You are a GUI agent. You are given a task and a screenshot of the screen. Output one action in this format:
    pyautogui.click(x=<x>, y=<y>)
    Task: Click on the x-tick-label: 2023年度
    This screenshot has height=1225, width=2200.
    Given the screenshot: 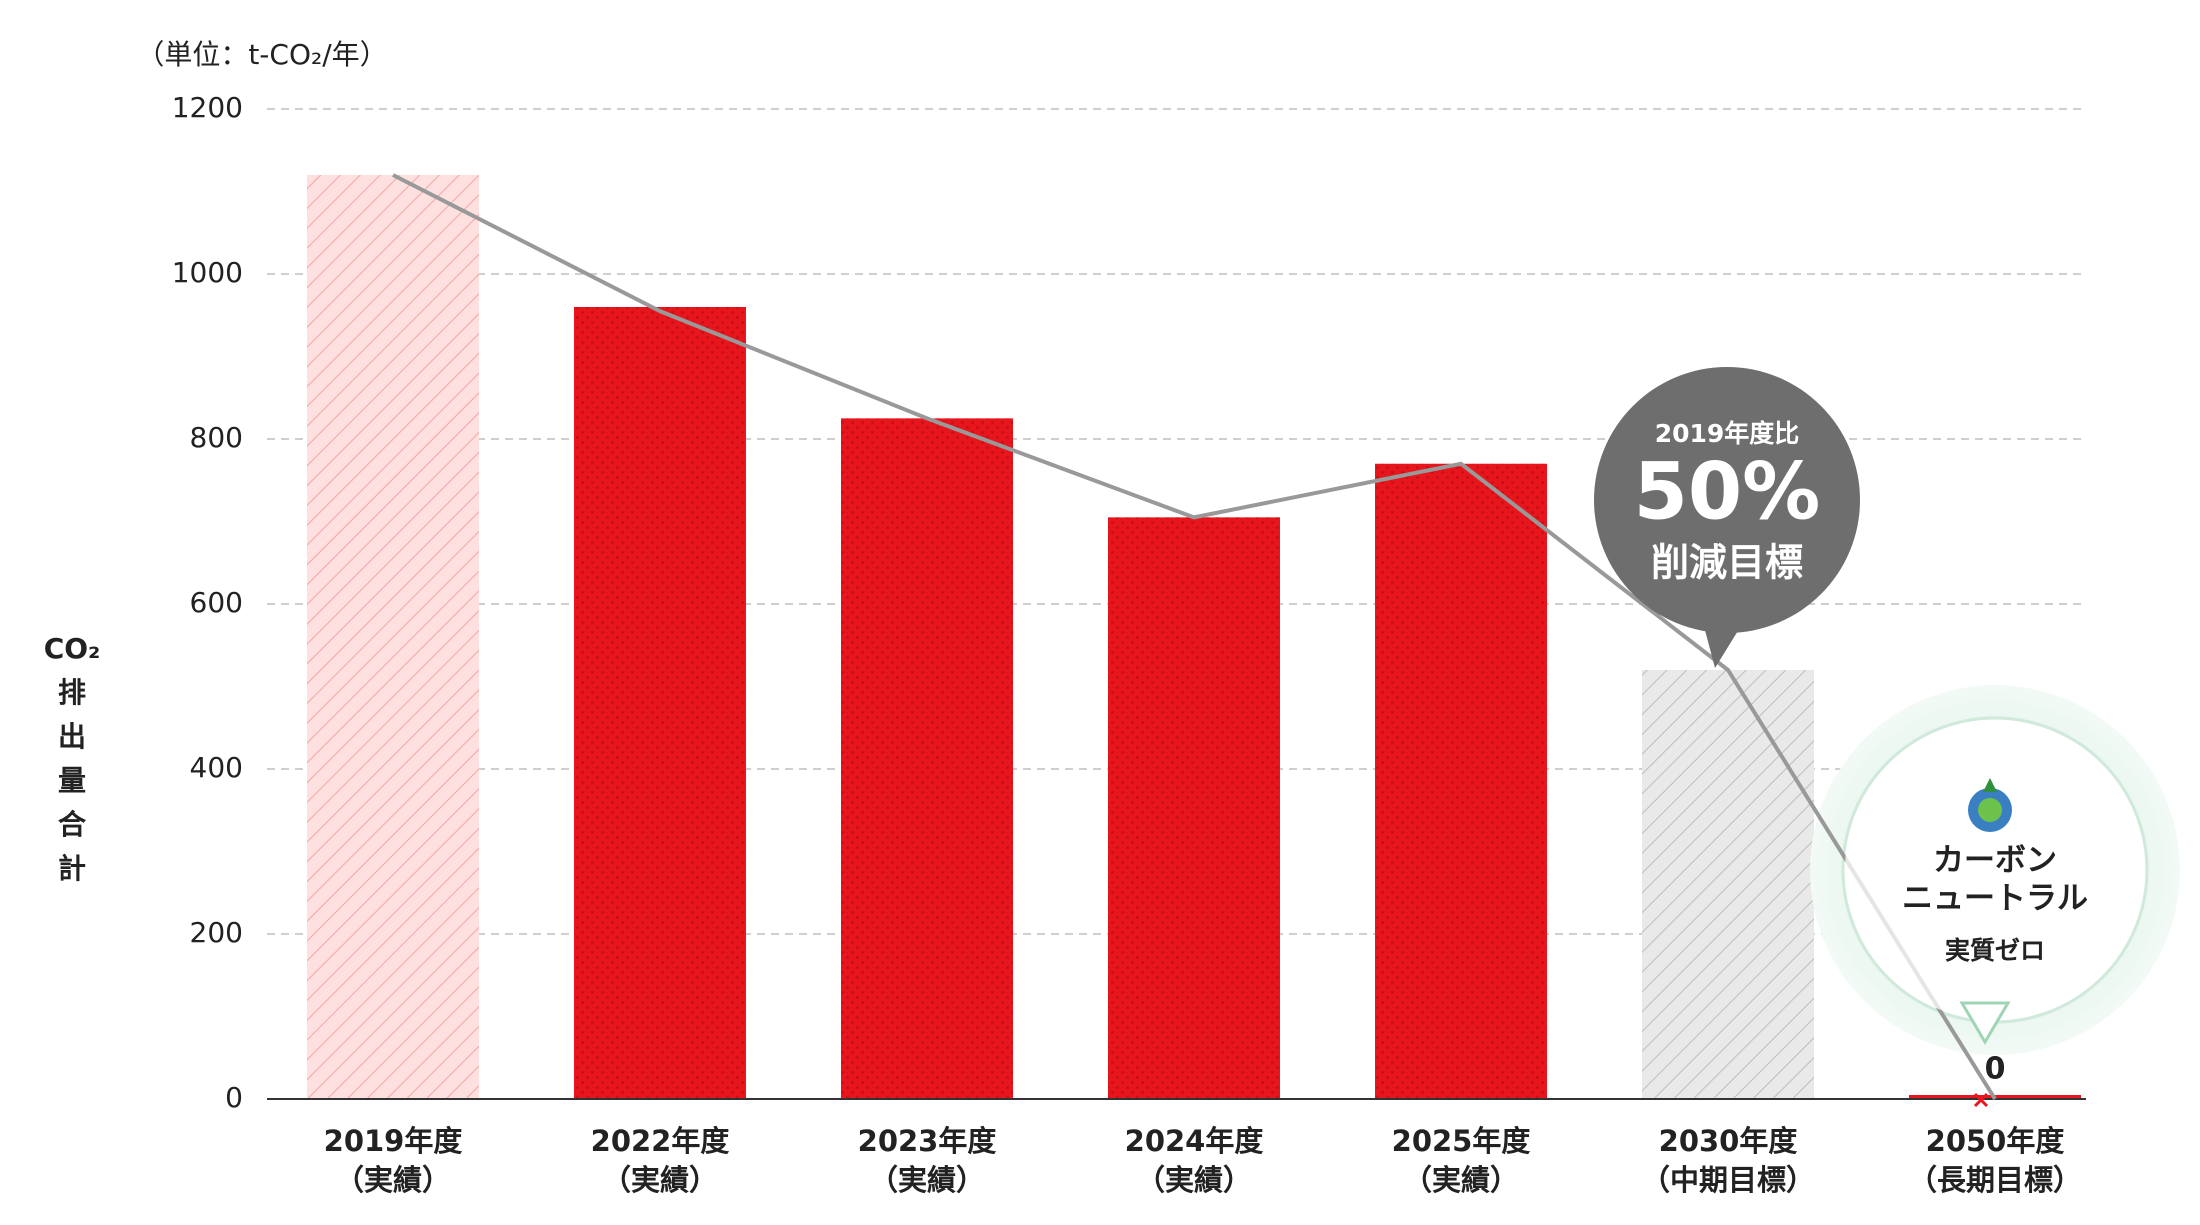 What is the action you would take?
    pyautogui.click(x=927, y=1141)
    